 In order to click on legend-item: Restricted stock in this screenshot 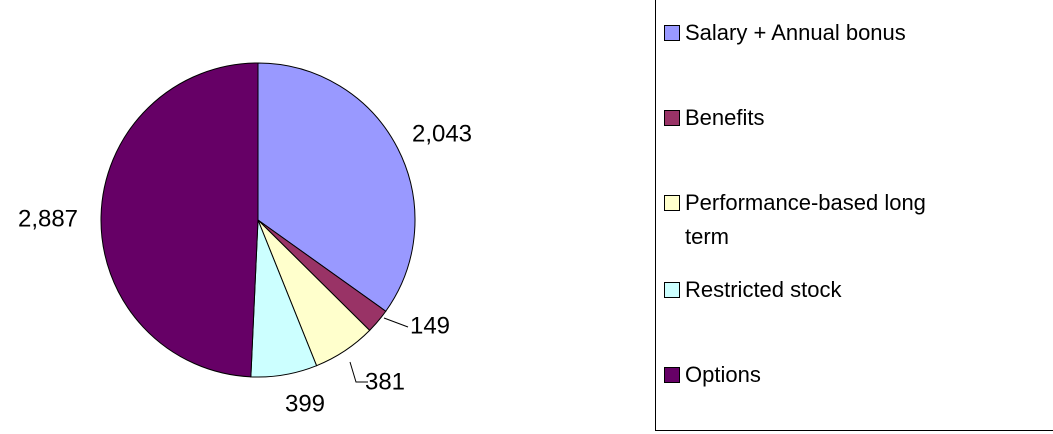, I will do `click(753, 290)`.